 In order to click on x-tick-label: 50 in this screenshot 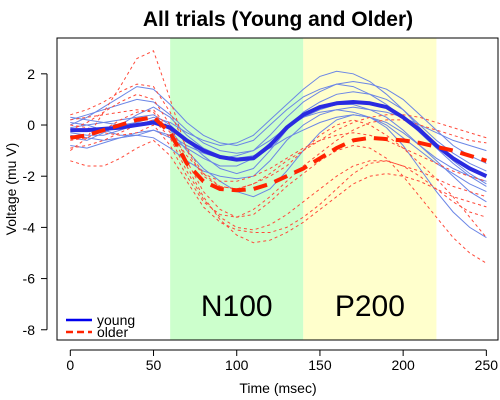, I will do `click(154, 365)`.